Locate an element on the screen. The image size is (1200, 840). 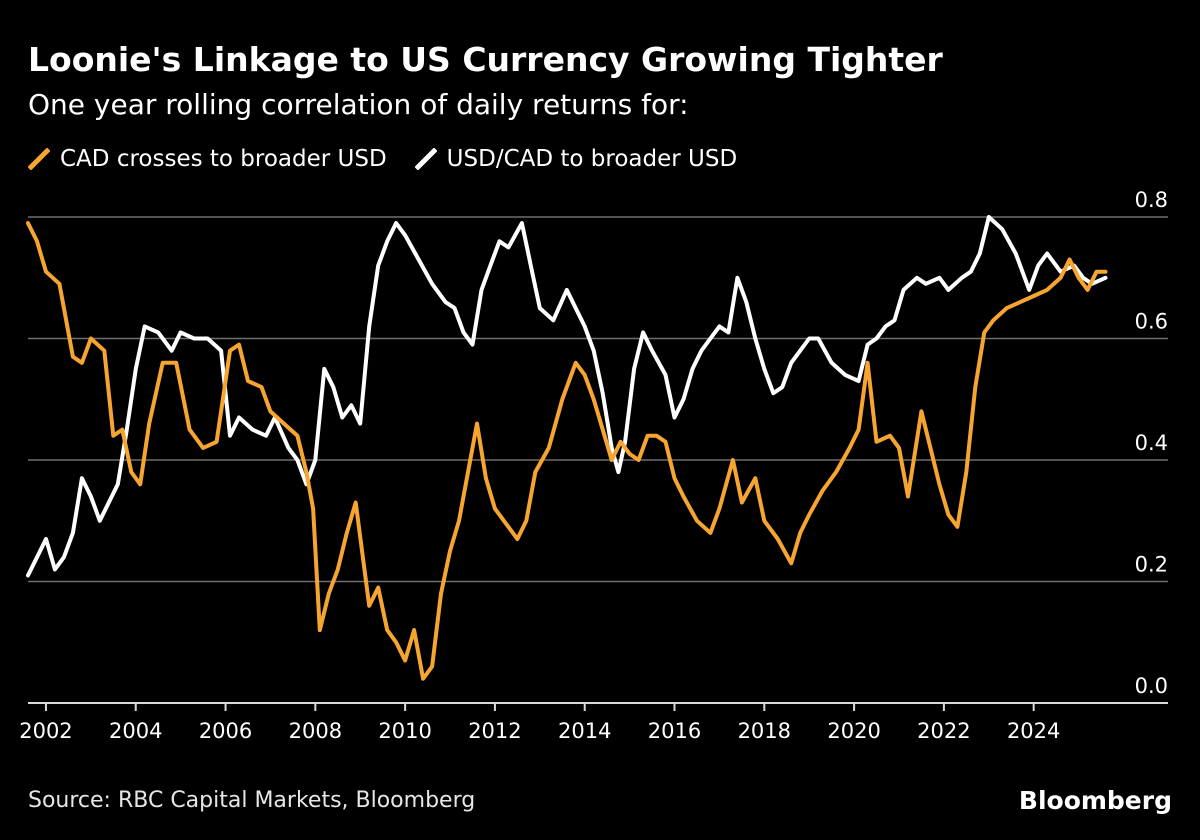
x-tick-label: 2014 is located at coordinates (584, 731).